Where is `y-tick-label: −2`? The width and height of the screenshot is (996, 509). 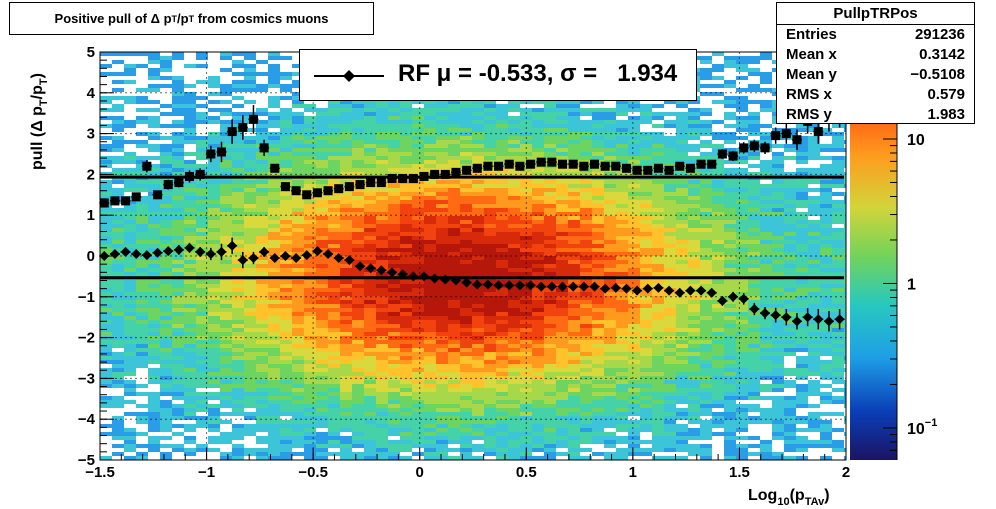
y-tick-label: −2 is located at coordinates (86, 338).